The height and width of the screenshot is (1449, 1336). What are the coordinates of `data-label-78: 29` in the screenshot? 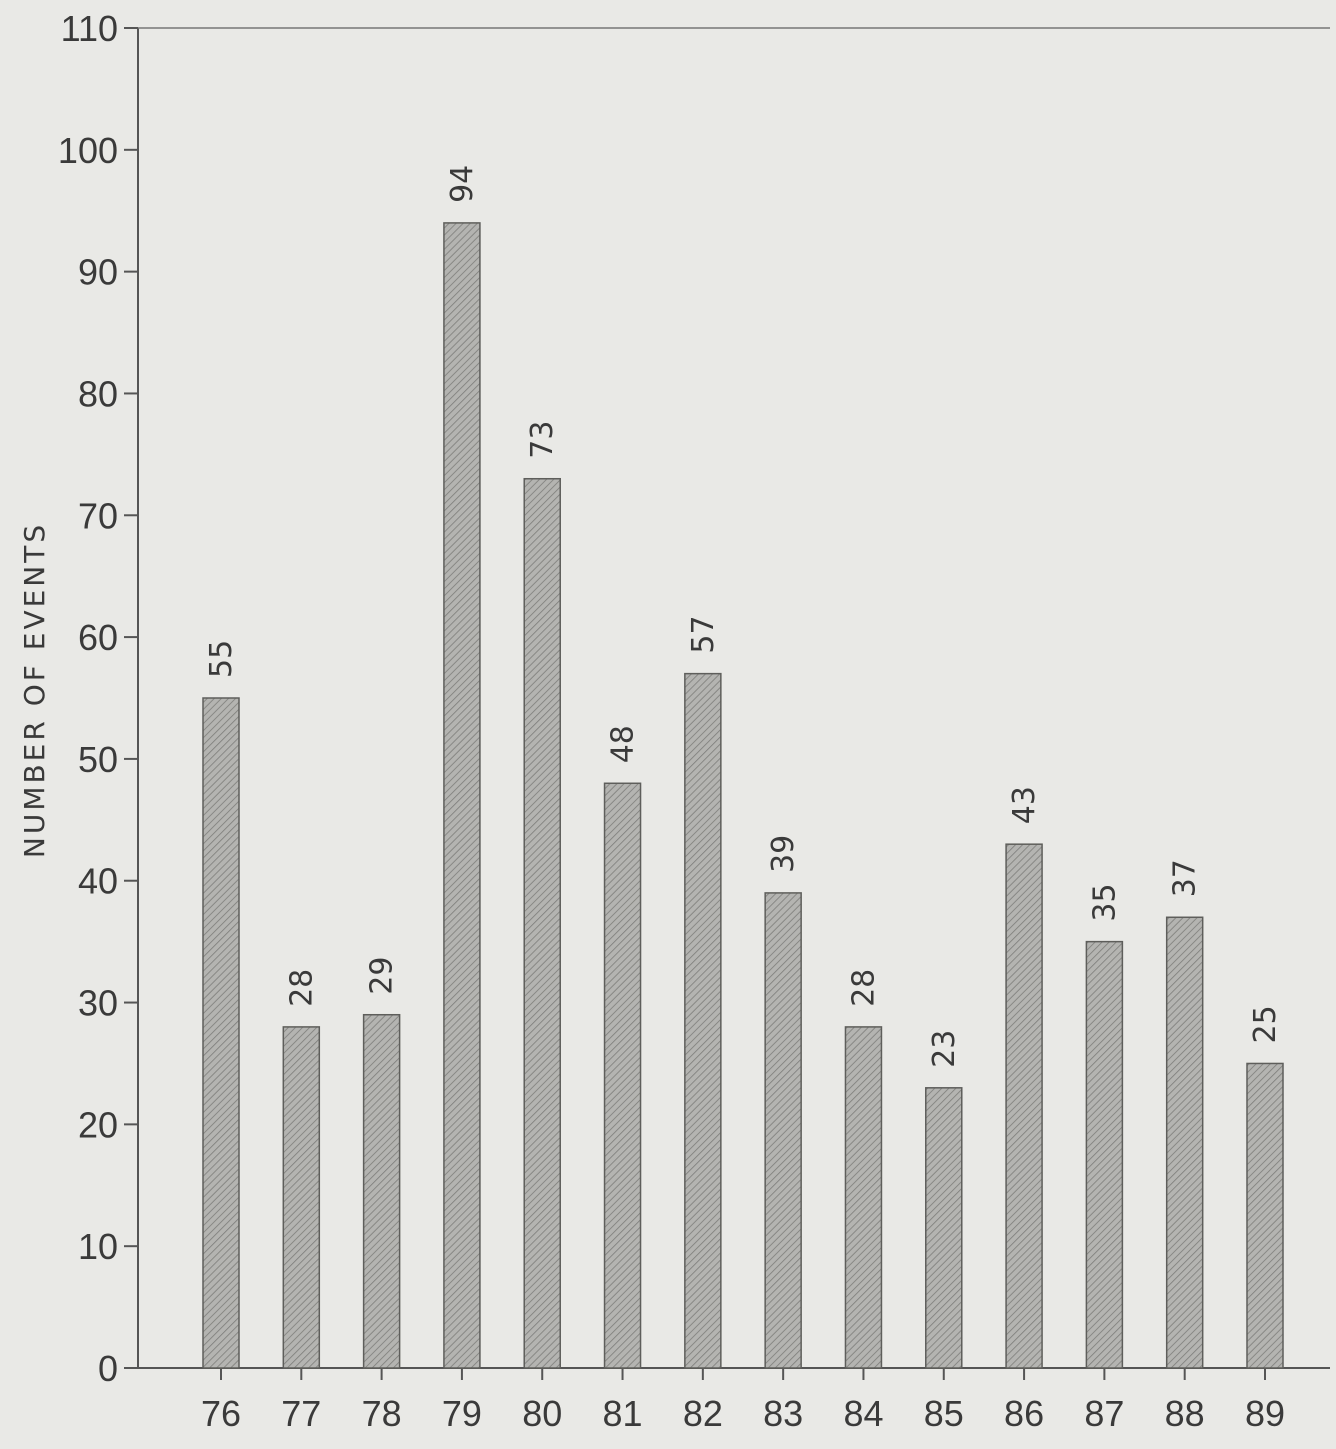 It's located at (382, 976).